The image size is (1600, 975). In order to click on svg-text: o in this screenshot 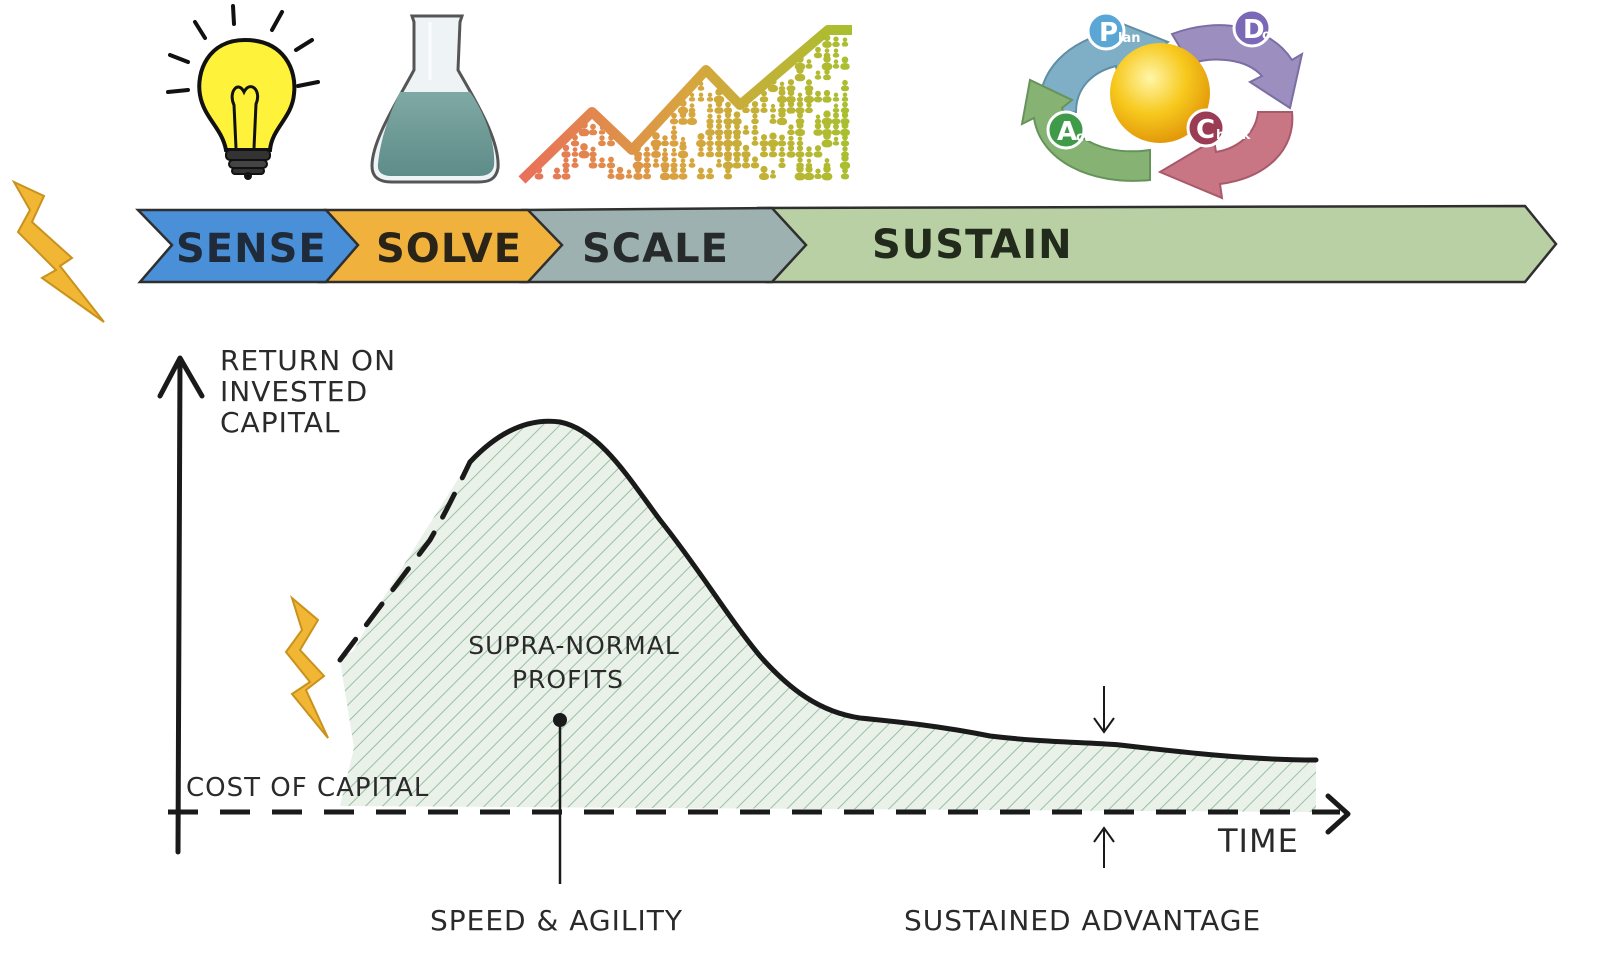, I will do `click(1266, 35)`.